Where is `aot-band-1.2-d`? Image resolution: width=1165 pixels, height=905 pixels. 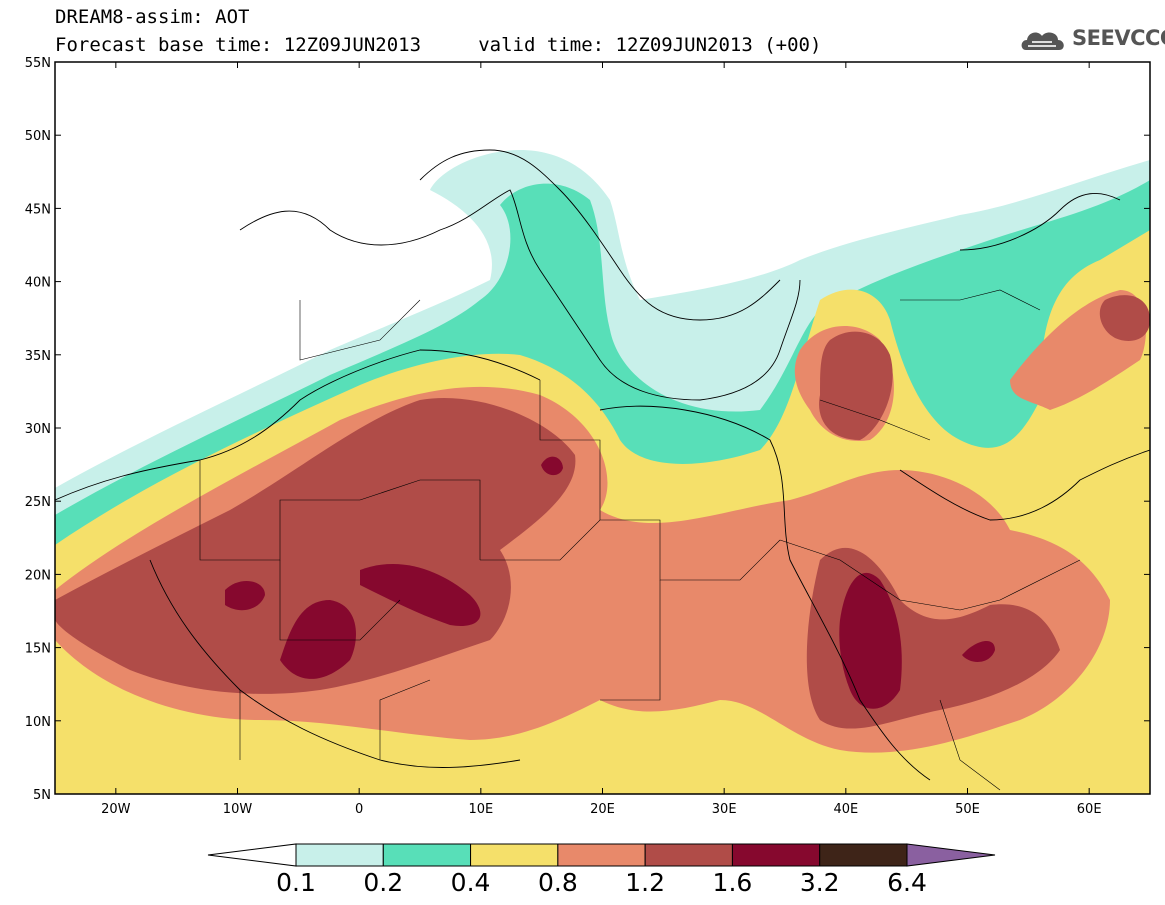
aot-band-1.2-d is located at coordinates (1124, 318).